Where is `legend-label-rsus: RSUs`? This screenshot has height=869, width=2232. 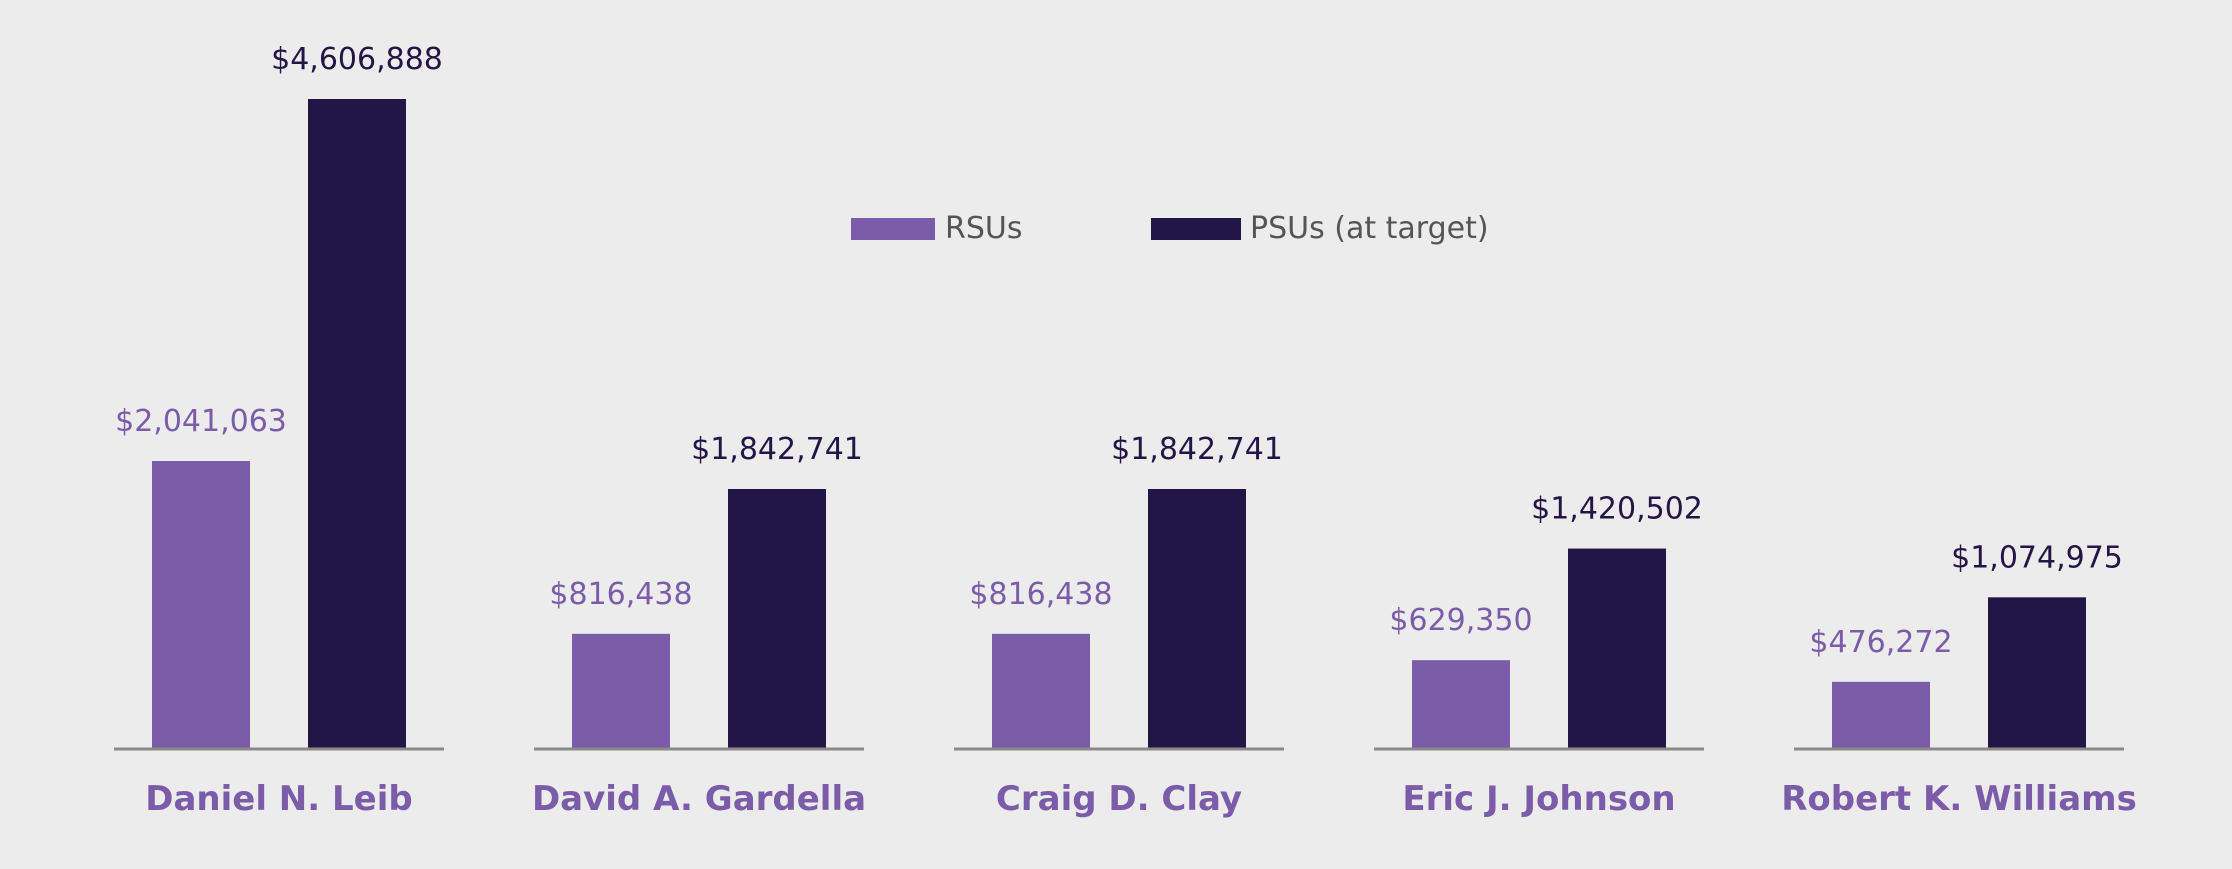
legend-label-rsus: RSUs is located at coordinates (983, 228).